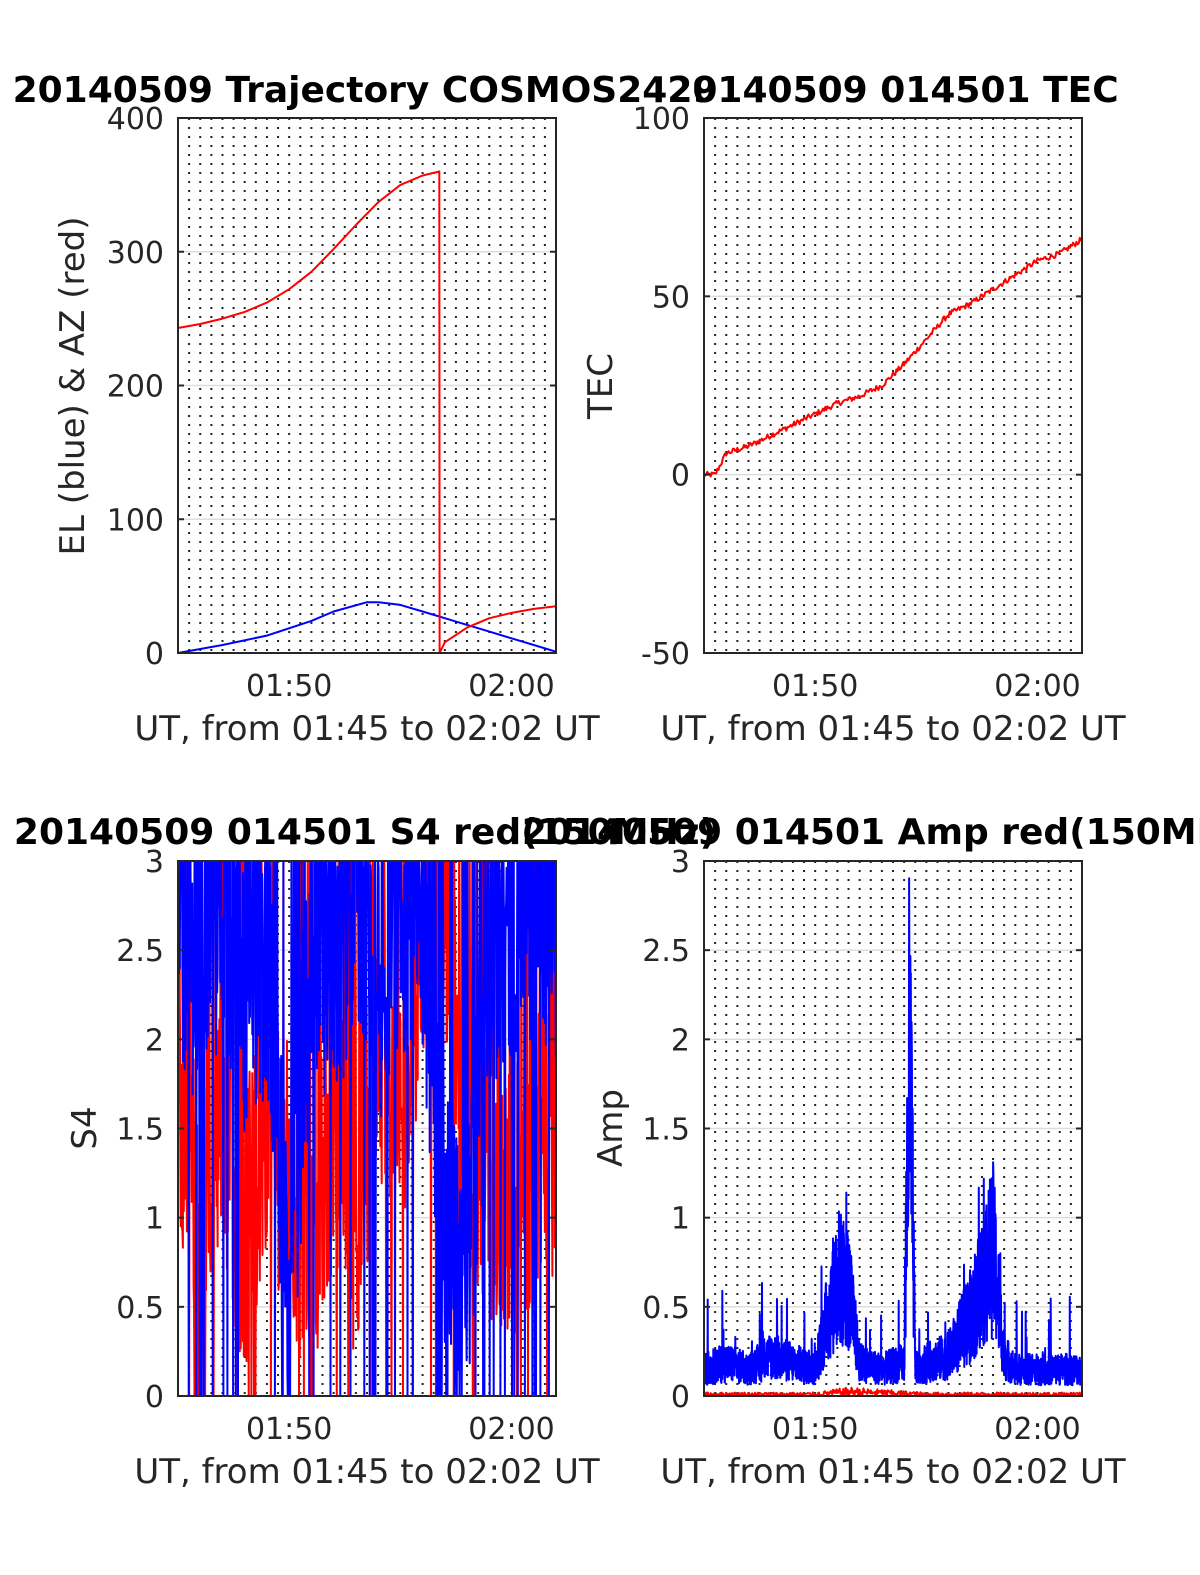 The image size is (1200, 1575). What do you see at coordinates (154, 654) in the screenshot?
I see `trajectory-ytick-label: 0` at bounding box center [154, 654].